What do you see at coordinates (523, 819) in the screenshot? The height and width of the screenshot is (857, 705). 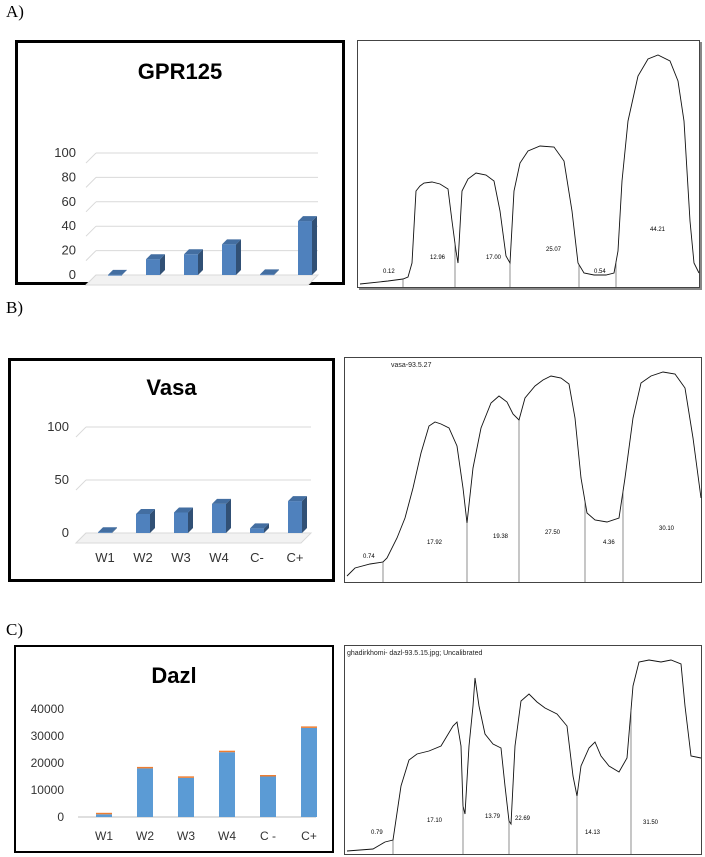 I see `peak-area-label: 22.69` at bounding box center [523, 819].